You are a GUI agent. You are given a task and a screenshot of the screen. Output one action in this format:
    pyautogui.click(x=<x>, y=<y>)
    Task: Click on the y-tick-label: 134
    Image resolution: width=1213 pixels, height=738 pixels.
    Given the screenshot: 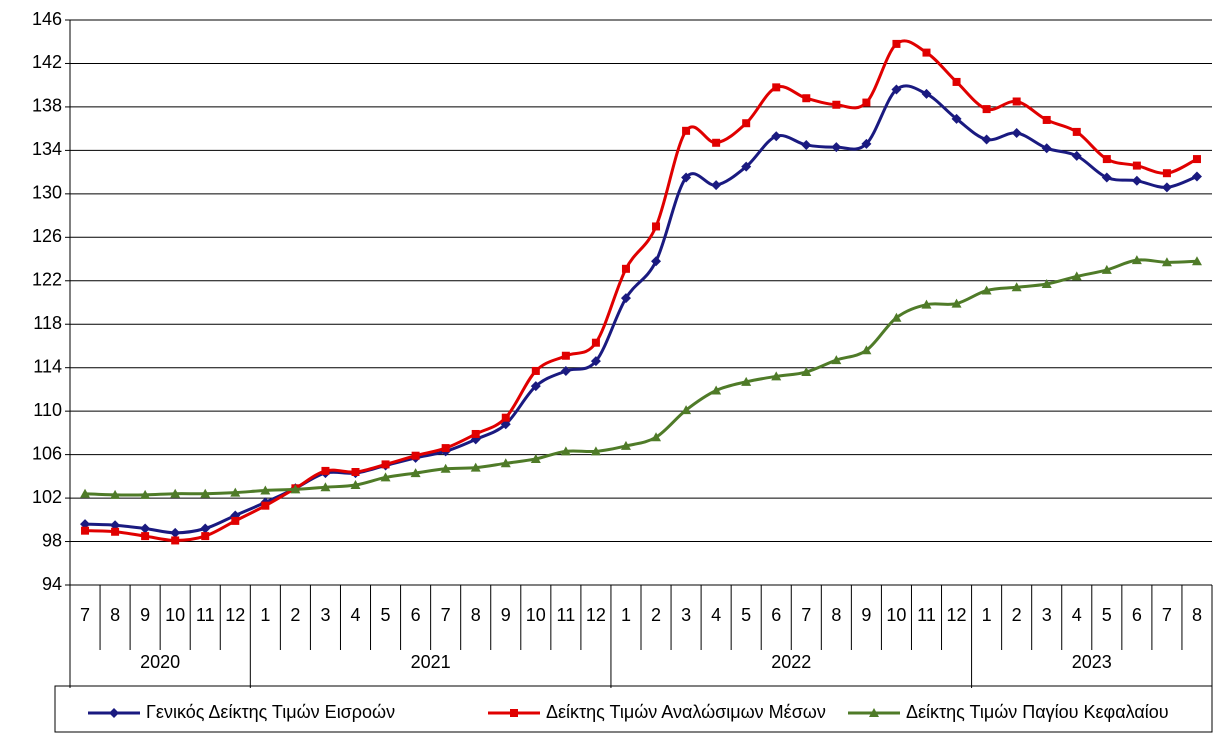 What is the action you would take?
    pyautogui.click(x=47, y=149)
    